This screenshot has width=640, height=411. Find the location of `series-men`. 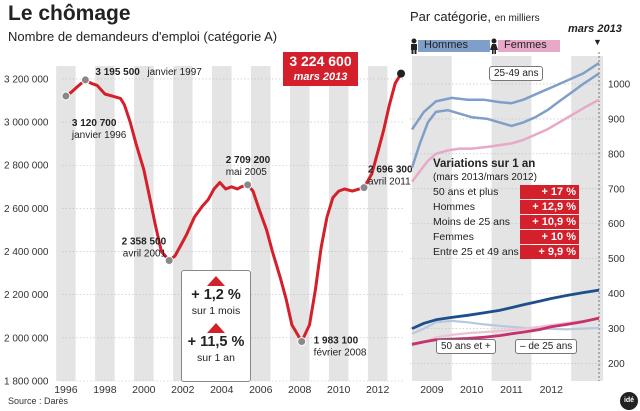

series-men is located at coordinates (505, 120).